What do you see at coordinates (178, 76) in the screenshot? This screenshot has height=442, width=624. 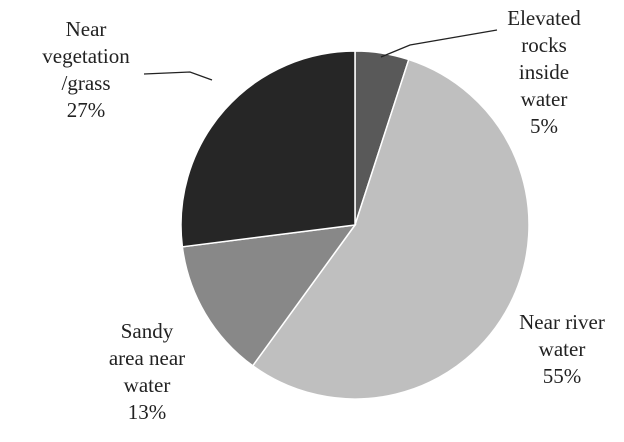 I see `leader-line-near-vegetation` at bounding box center [178, 76].